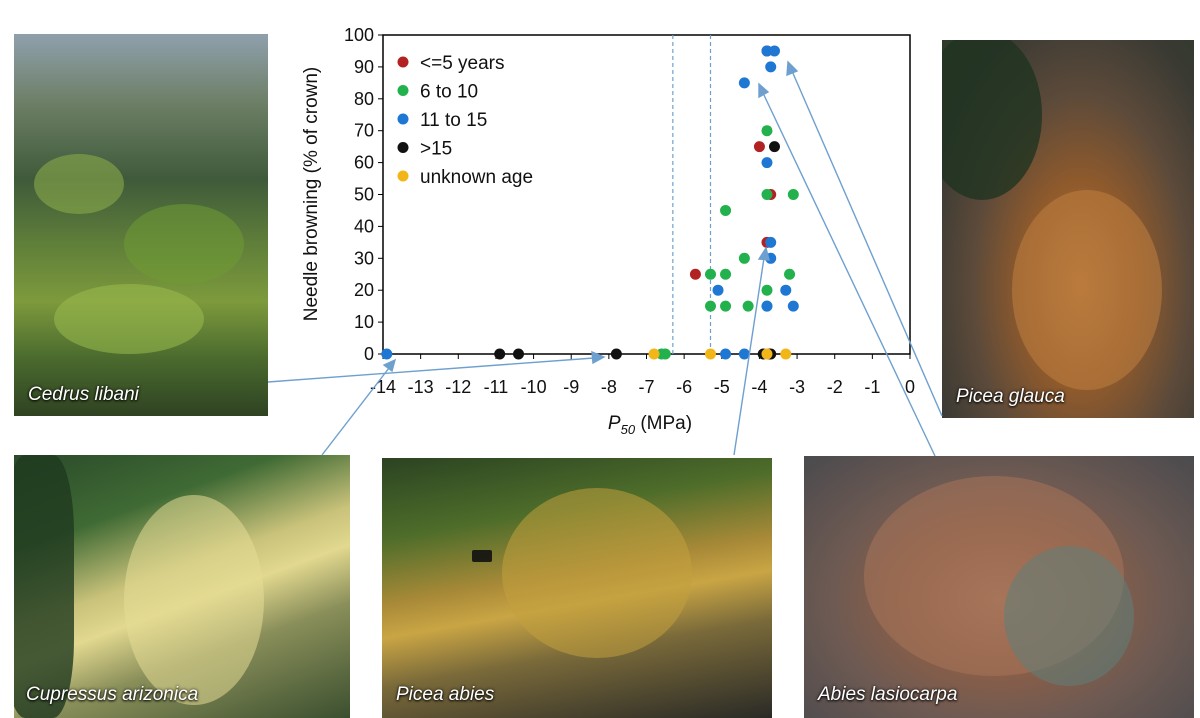 This screenshot has width=1200, height=718. I want to click on caption-cupressus-arizonica: Cupressus arizonica, so click(112, 694).